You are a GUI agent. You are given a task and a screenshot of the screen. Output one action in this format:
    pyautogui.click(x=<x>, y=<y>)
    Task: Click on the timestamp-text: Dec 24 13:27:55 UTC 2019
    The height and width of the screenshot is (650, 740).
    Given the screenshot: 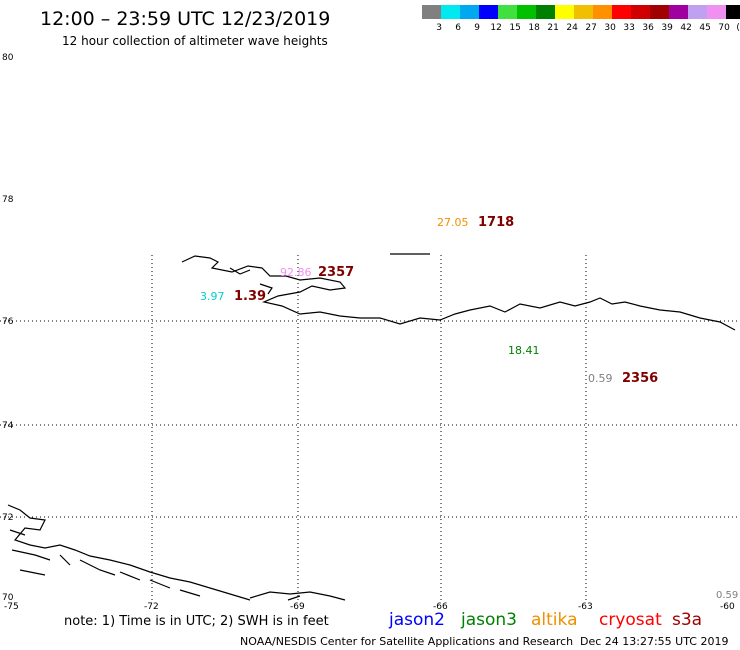 What is the action you would take?
    pyautogui.click(x=654, y=641)
    